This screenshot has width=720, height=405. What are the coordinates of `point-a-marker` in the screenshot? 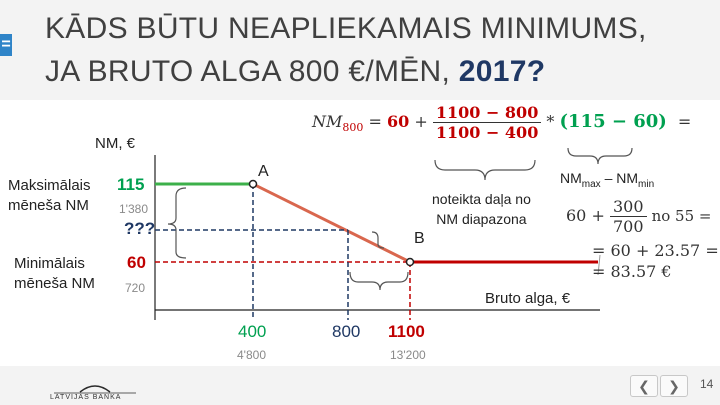 It's located at (253, 184).